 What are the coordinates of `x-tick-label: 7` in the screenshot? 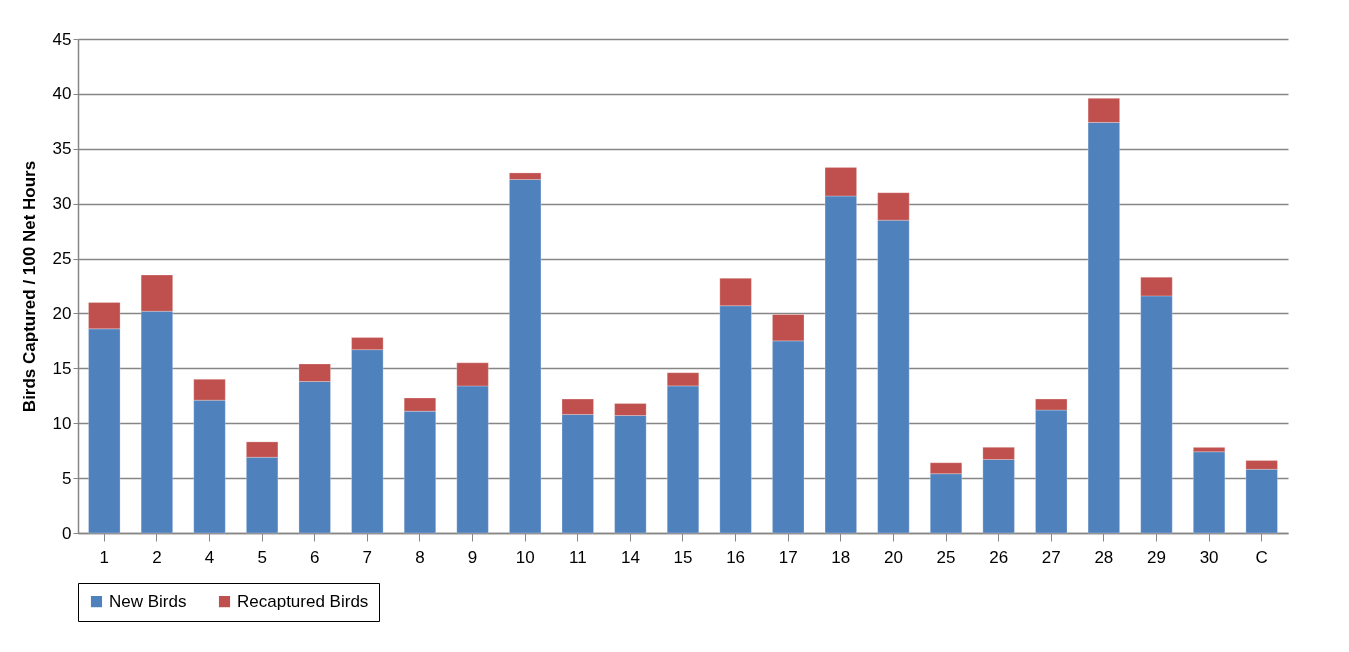 It's located at (367, 557).